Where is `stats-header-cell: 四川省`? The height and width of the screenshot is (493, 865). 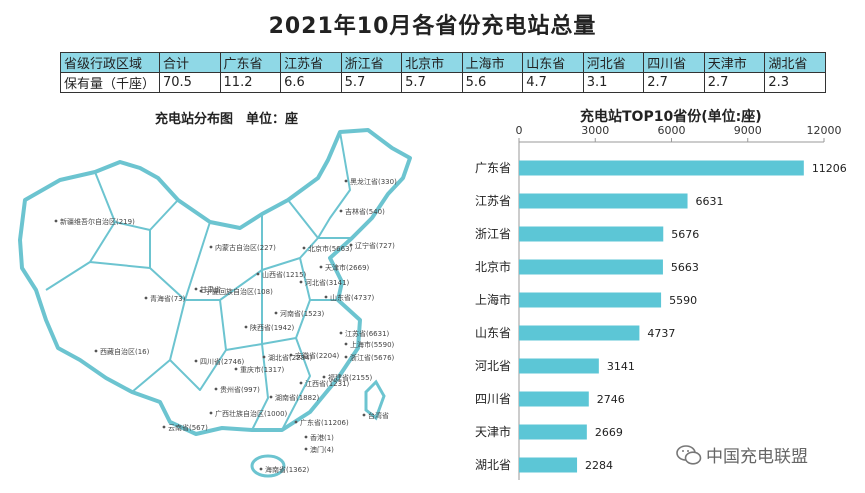 stats-header-cell: 四川省 is located at coordinates (674, 62).